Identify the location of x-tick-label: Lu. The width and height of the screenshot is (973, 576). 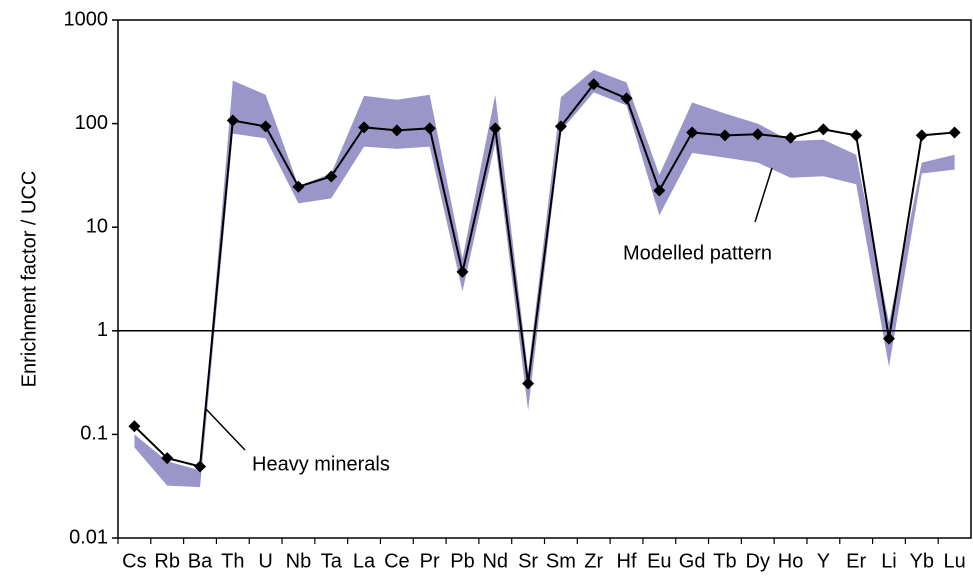
(954, 561).